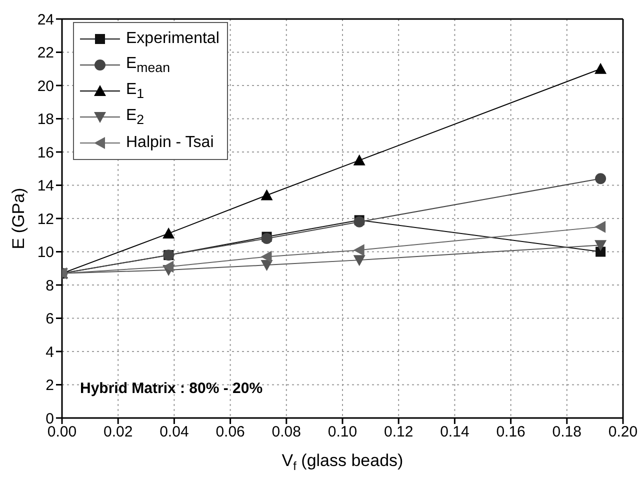 This screenshot has height=482, width=641. What do you see at coordinates (171, 388) in the screenshot?
I see `annotation: Hybrid Matrix : 80% - 20%` at bounding box center [171, 388].